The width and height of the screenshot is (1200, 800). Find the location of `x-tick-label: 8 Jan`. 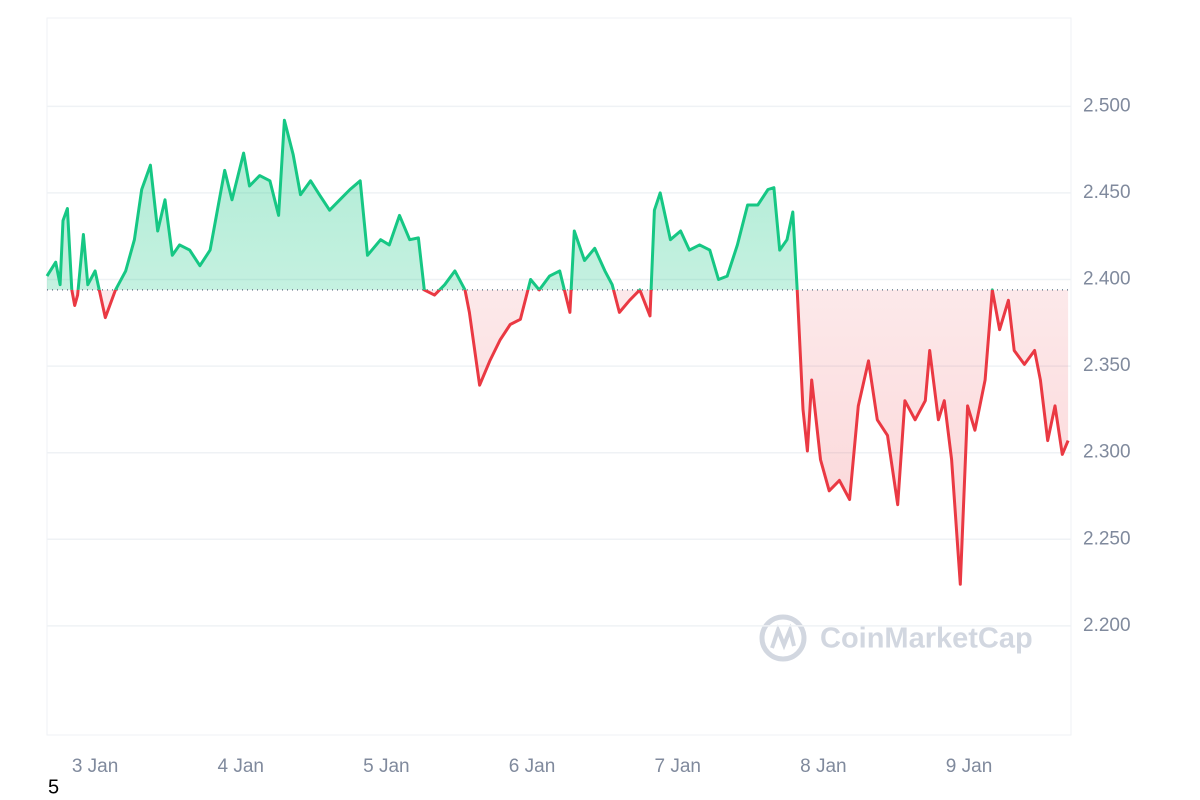

x-tick-label: 8 Jan is located at coordinates (823, 766).